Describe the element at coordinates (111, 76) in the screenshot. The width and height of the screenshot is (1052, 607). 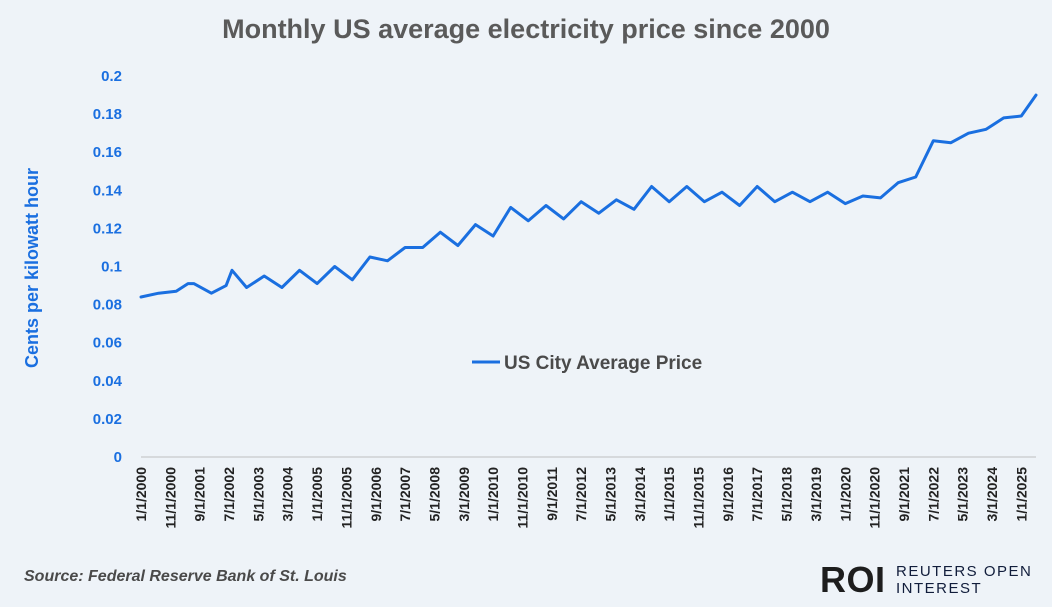
I see `y-tick-label: 0.2` at that location.